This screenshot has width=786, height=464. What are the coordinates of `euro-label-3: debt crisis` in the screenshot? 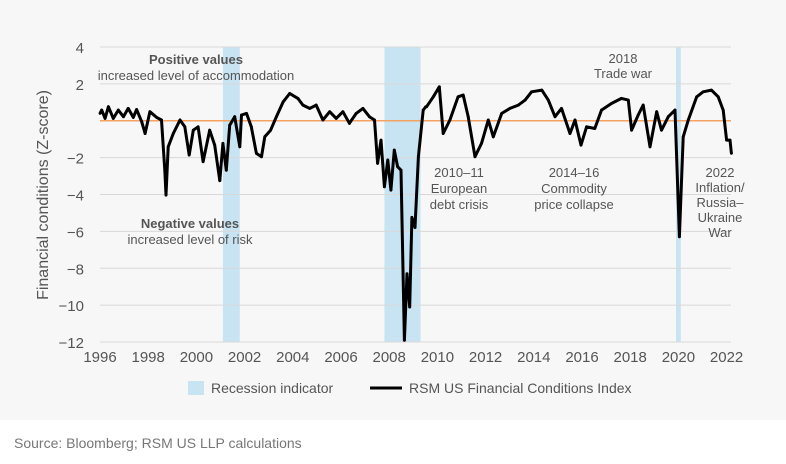 It's located at (459, 204).